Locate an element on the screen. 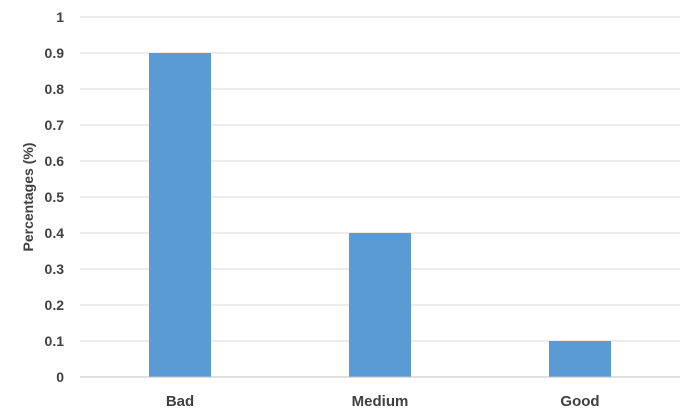 The width and height of the screenshot is (697, 420). y-tick-label: 0.6 is located at coordinates (55, 161).